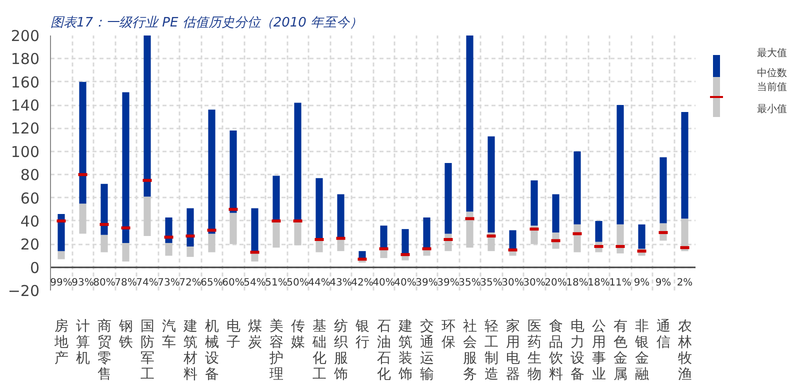 This screenshot has width=811, height=389. What do you see at coordinates (297, 334) in the screenshot?
I see `x-tick-label: 传媒` at bounding box center [297, 334].